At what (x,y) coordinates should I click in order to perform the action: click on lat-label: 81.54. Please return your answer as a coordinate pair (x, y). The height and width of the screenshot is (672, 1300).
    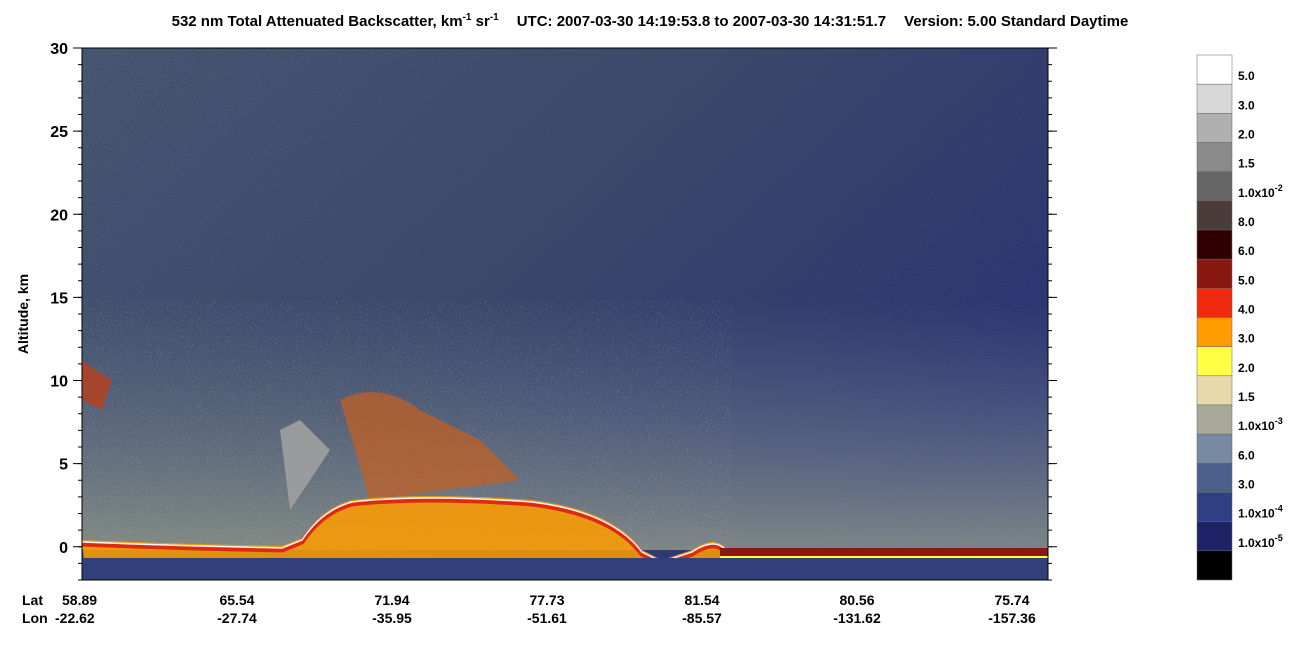
    Looking at the image, I should click on (701, 600).